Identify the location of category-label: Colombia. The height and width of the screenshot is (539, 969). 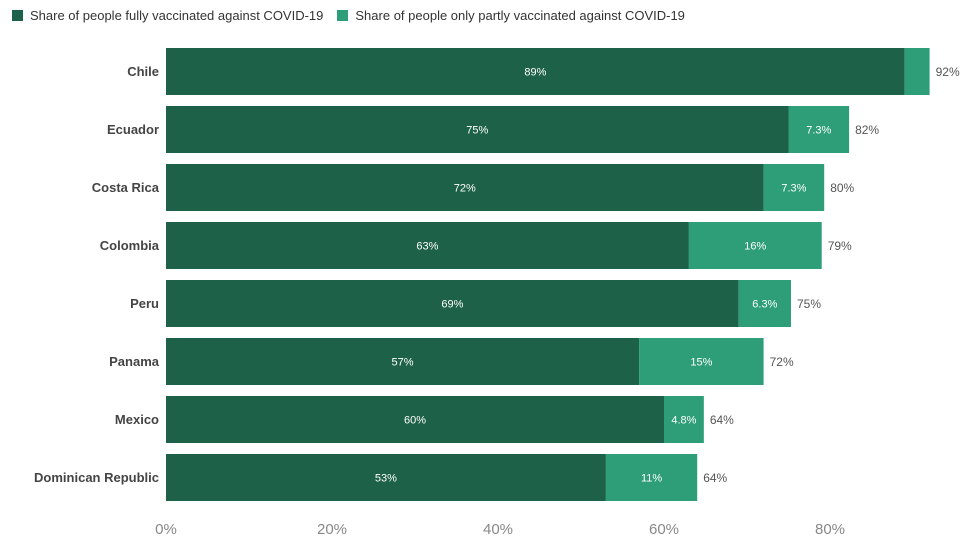
(130, 245).